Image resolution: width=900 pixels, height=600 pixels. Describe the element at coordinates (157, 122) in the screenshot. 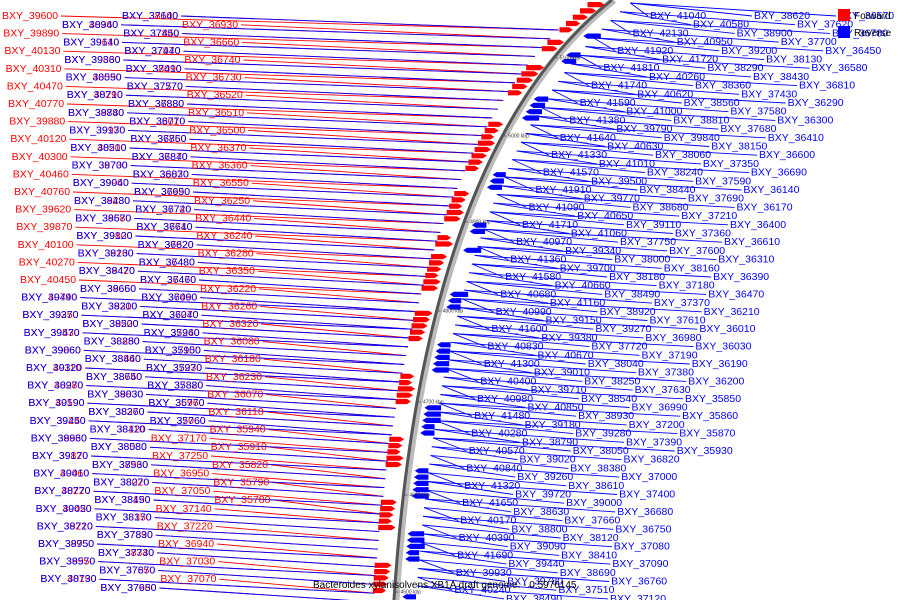

I see `gene-label: BXY_36770` at that location.